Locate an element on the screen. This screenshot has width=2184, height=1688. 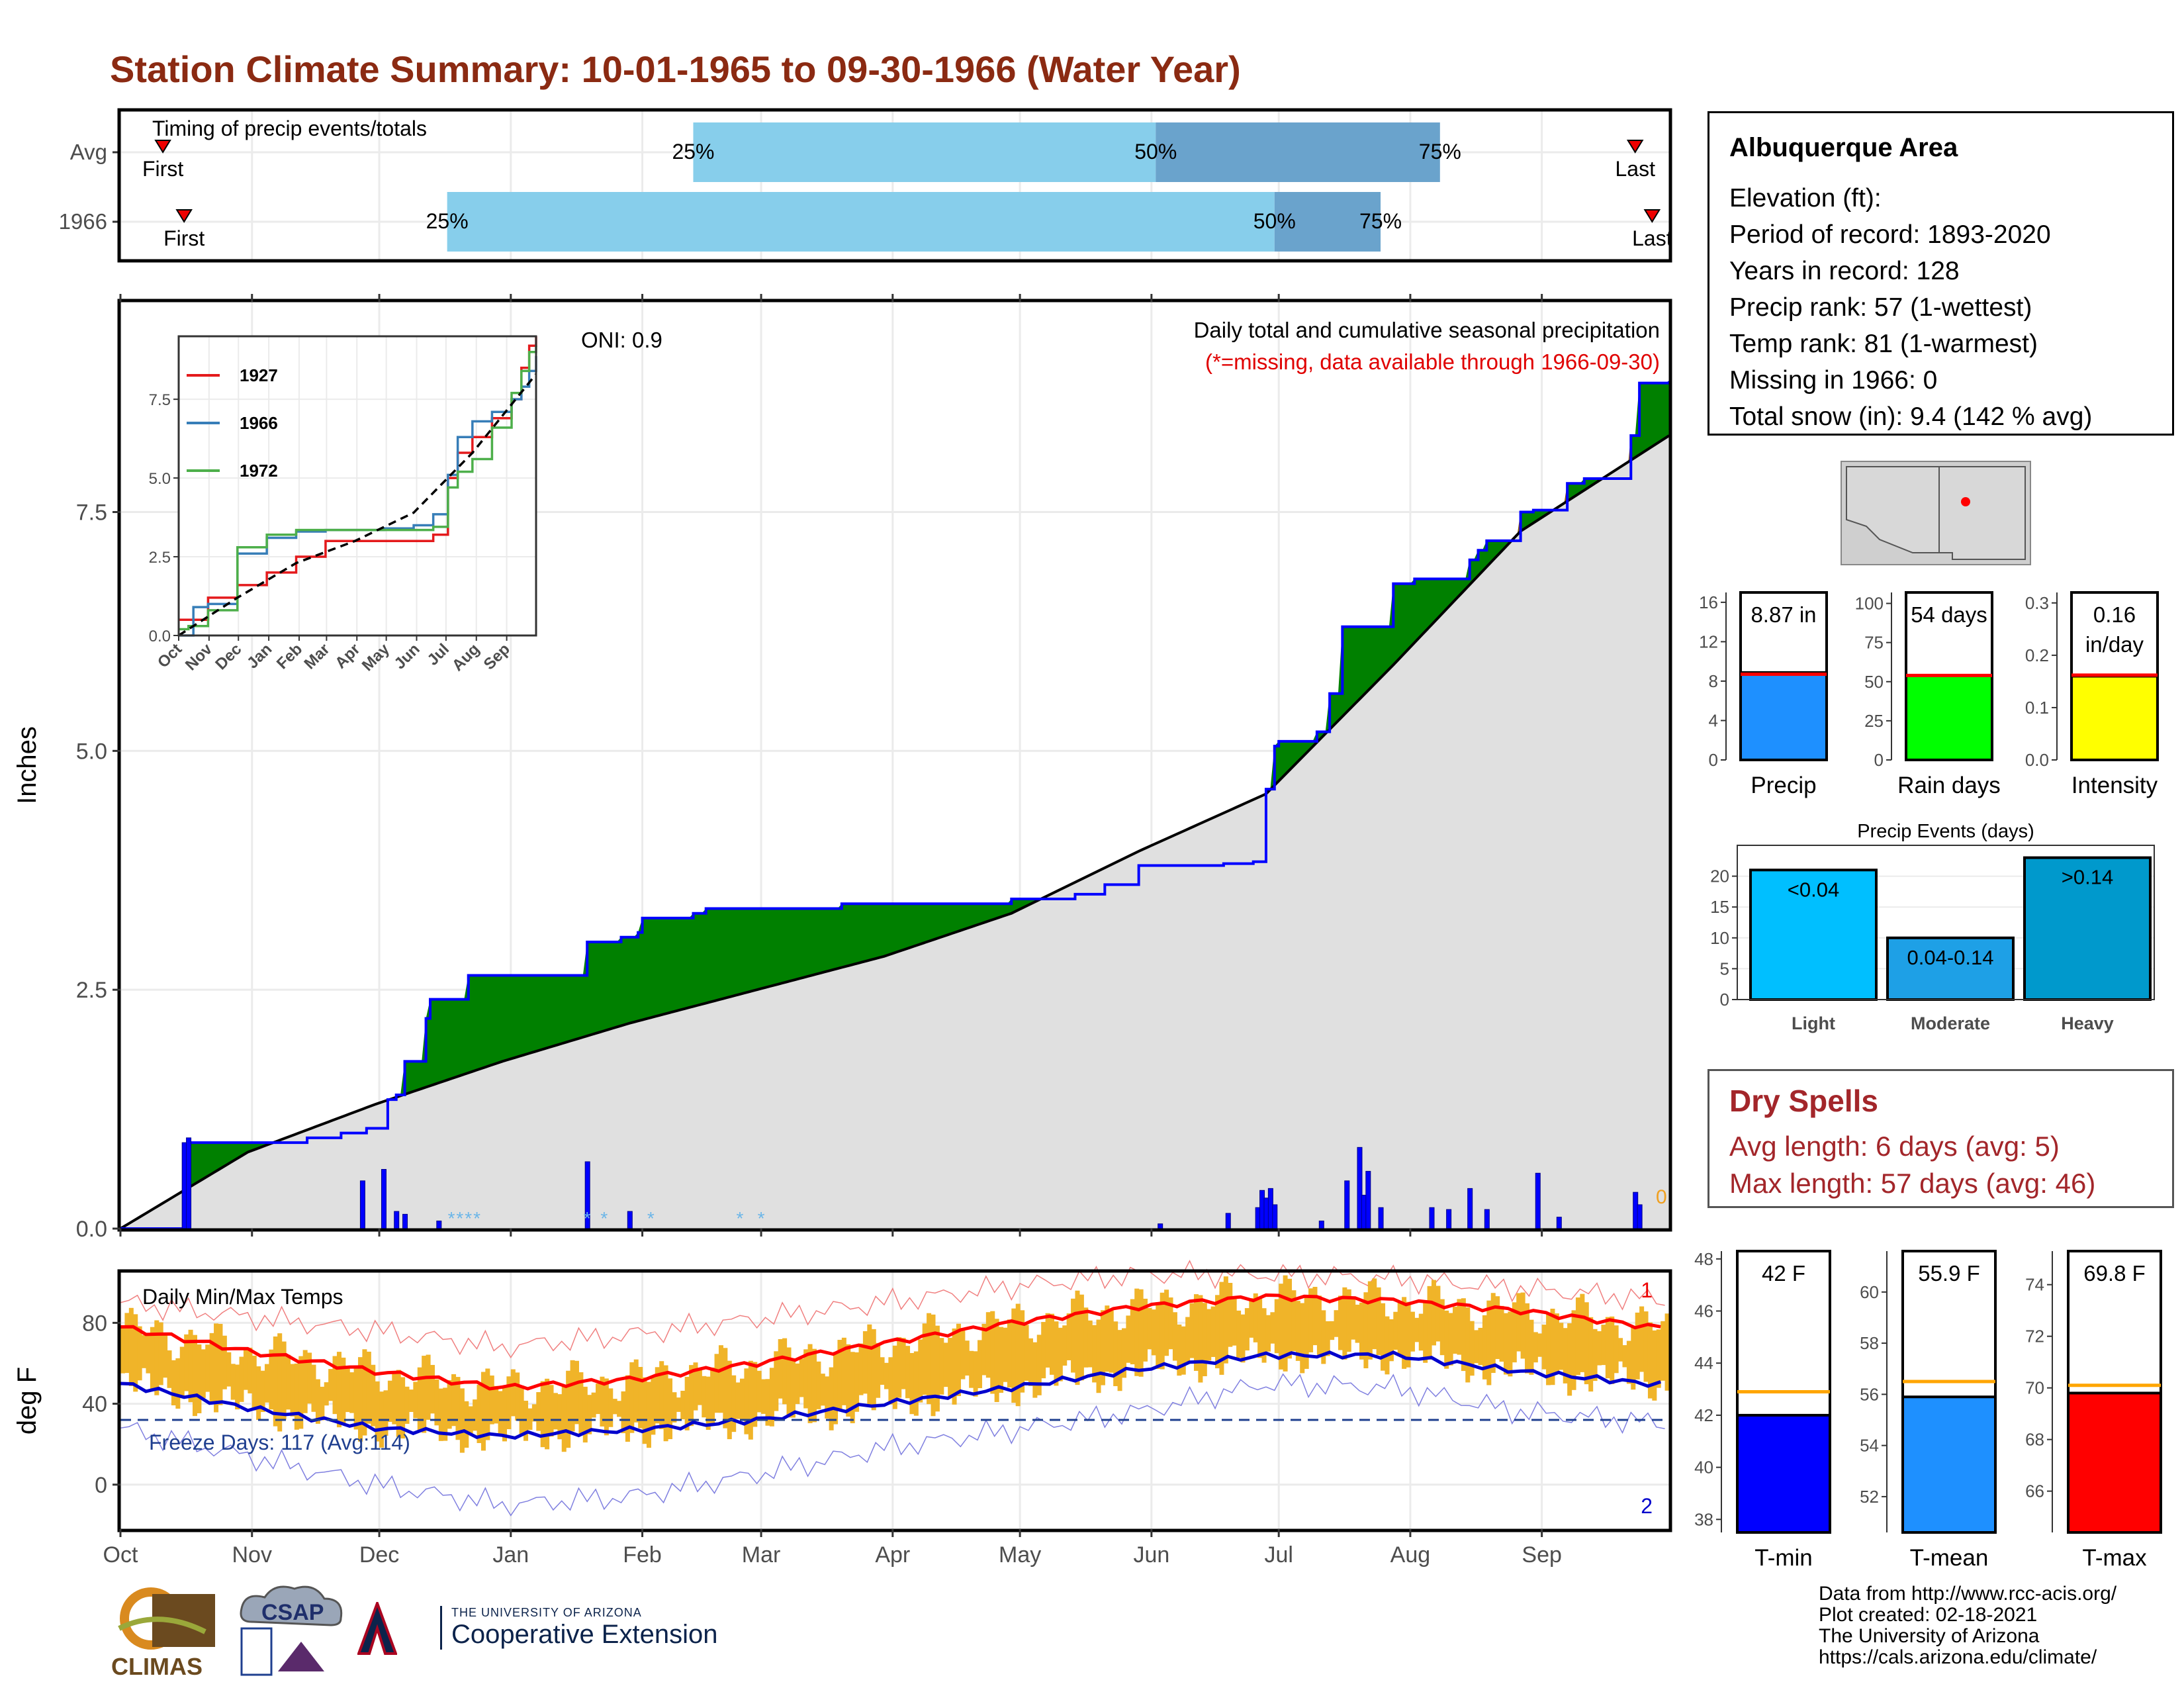
summary-bar is located at coordinates (2114, 1462).